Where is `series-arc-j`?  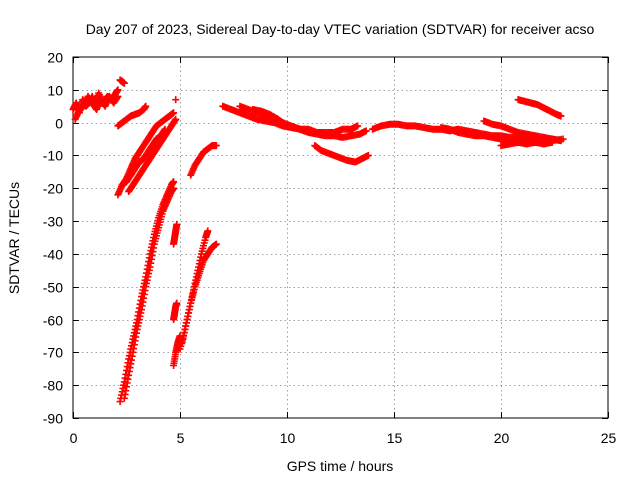
series-arc-j is located at coordinates (176, 100).